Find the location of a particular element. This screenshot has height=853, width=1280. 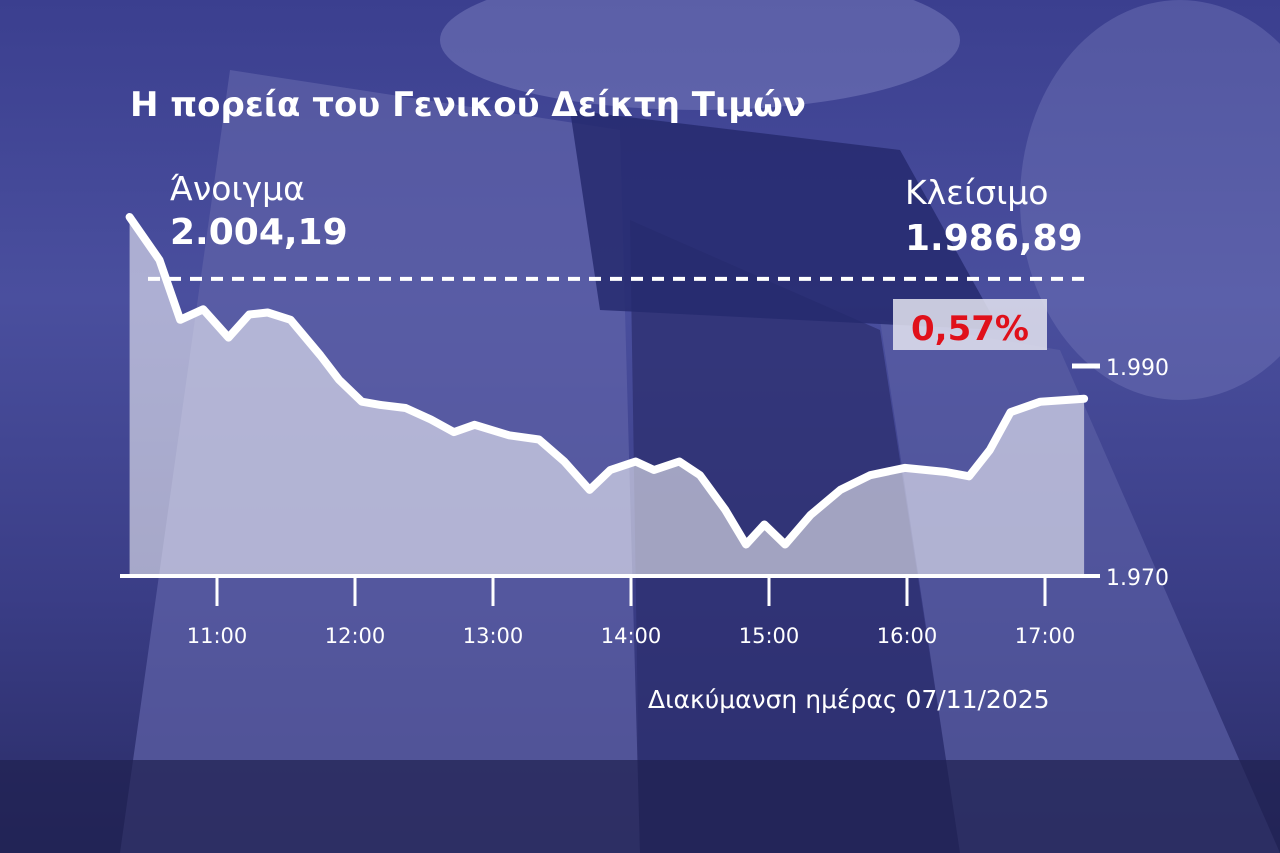

open-value: 2.004,19 is located at coordinates (259, 232).